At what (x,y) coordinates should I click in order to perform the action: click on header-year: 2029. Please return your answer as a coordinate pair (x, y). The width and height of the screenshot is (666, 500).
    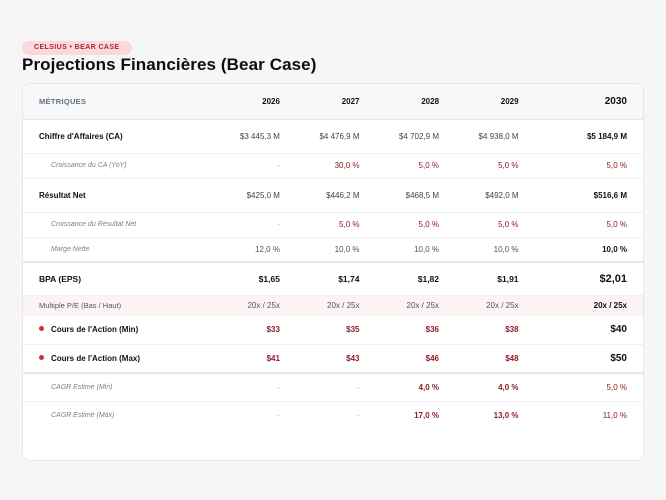
    Looking at the image, I should click on (479, 102).